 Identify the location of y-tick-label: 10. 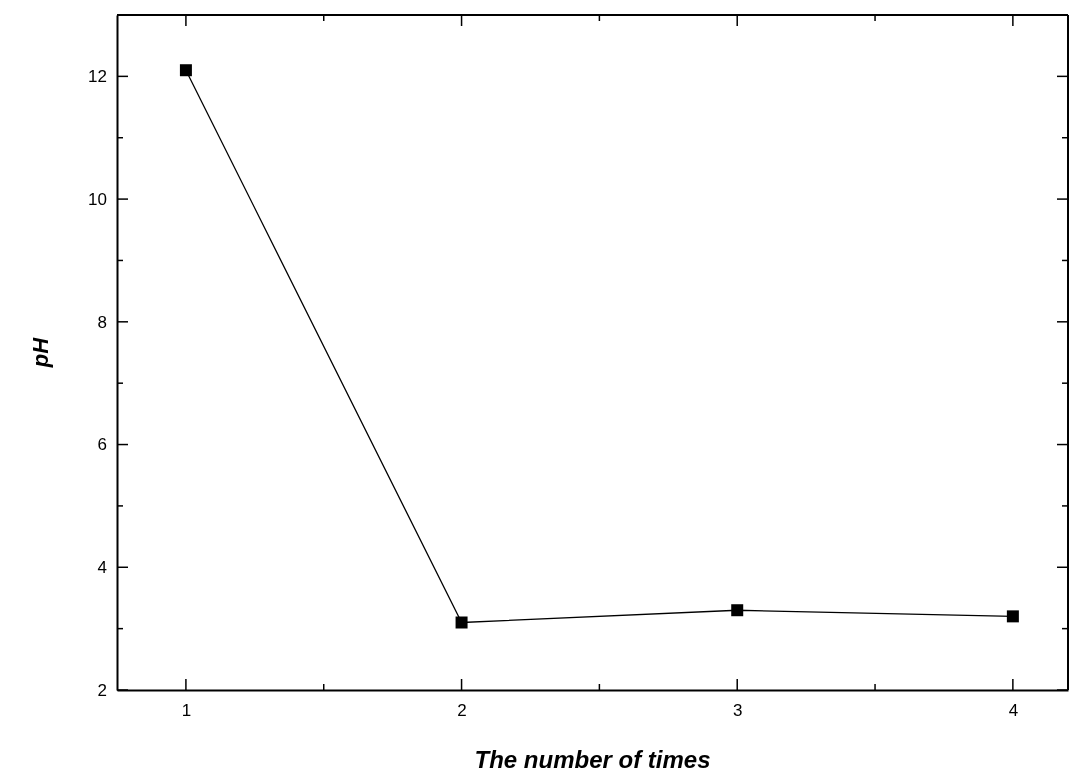
(97, 200).